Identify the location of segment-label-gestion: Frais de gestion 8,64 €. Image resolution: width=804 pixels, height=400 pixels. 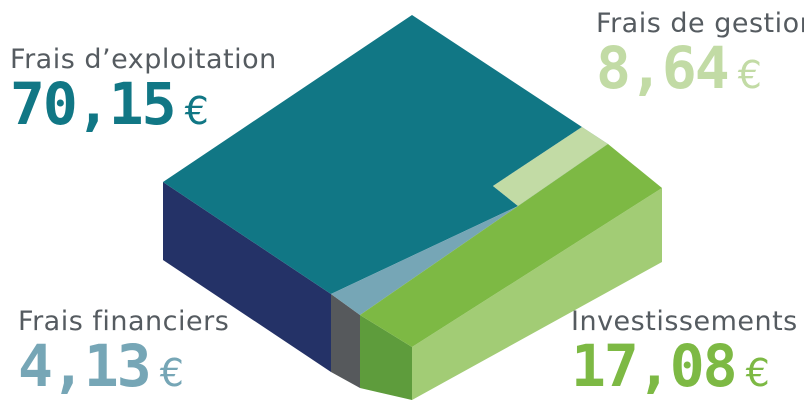
(700, 52).